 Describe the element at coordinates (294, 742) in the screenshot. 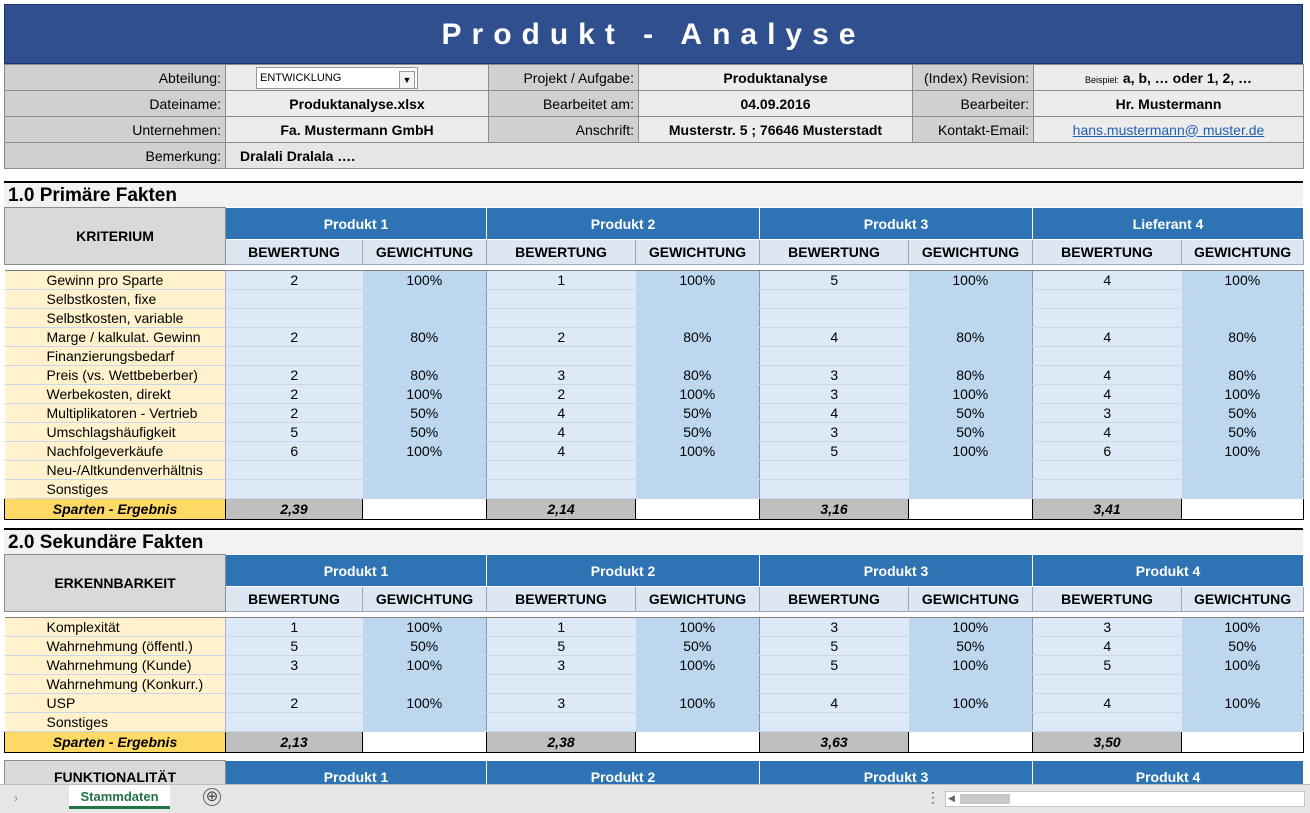

I see `result-value: 2,13` at that location.